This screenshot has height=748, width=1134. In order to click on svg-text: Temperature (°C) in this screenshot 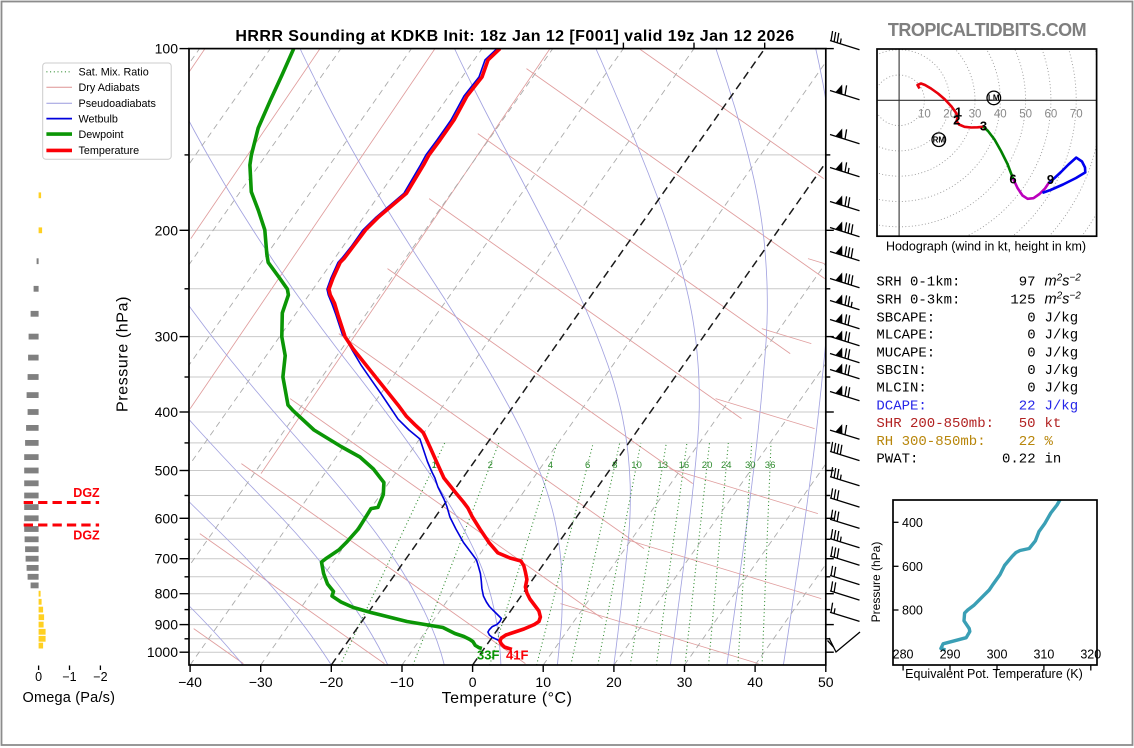, I will do `click(507, 698)`.